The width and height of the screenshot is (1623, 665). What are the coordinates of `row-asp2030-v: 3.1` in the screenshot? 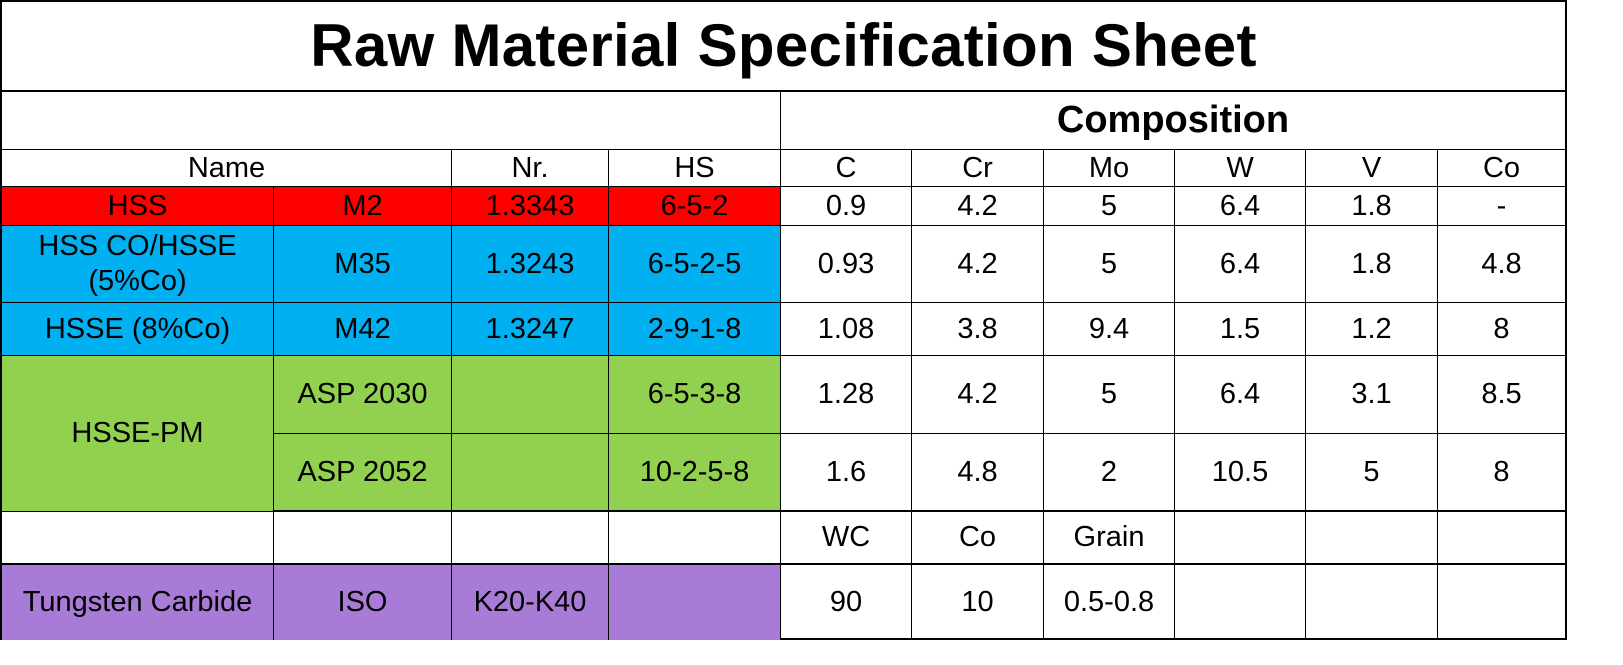 It's located at (1372, 395).